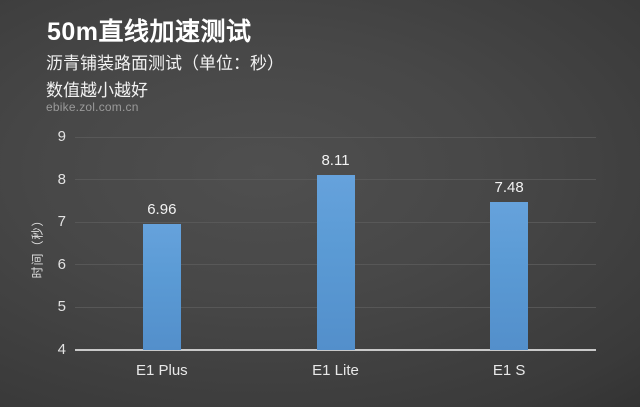 Image resolution: width=640 pixels, height=407 pixels. What do you see at coordinates (509, 370) in the screenshot?
I see `category-label: E1 S` at bounding box center [509, 370].